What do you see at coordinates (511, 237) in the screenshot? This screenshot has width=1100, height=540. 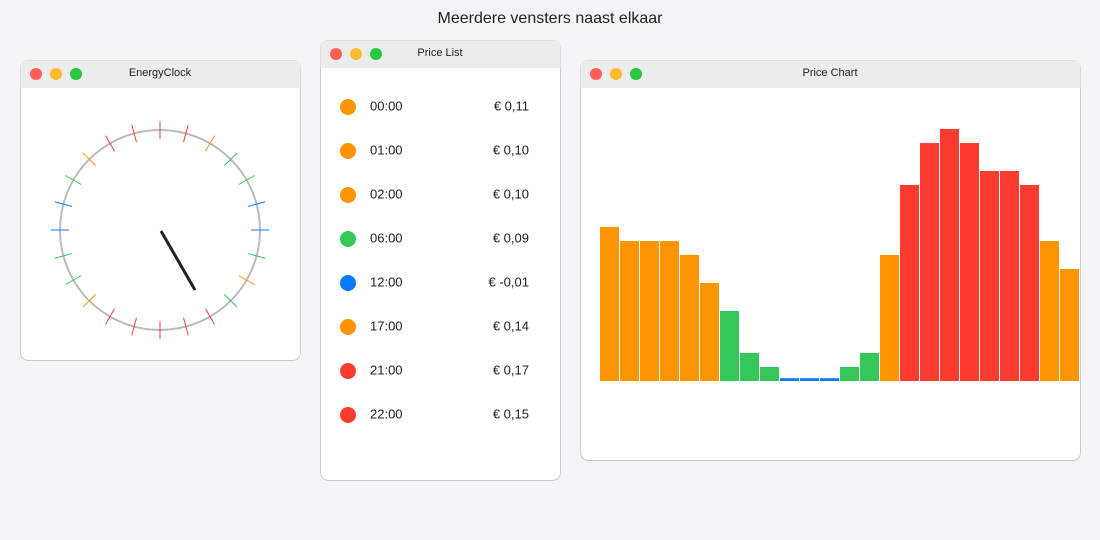 I see `price-label: € 0,09` at bounding box center [511, 237].